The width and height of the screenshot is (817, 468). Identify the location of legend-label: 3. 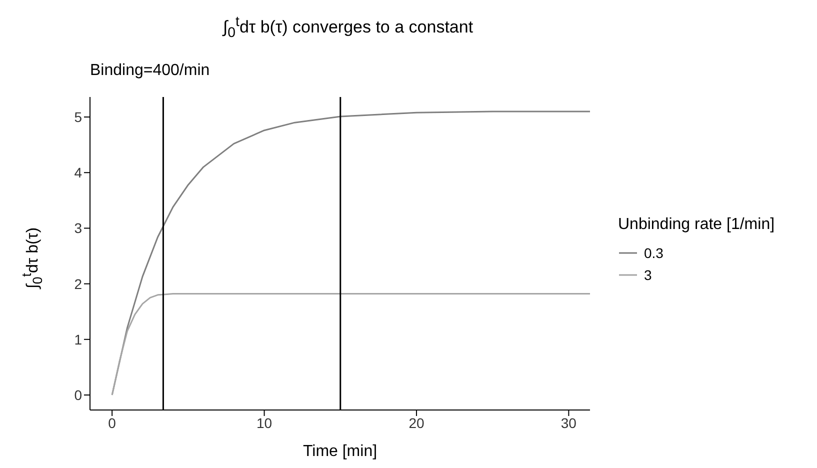
(648, 275).